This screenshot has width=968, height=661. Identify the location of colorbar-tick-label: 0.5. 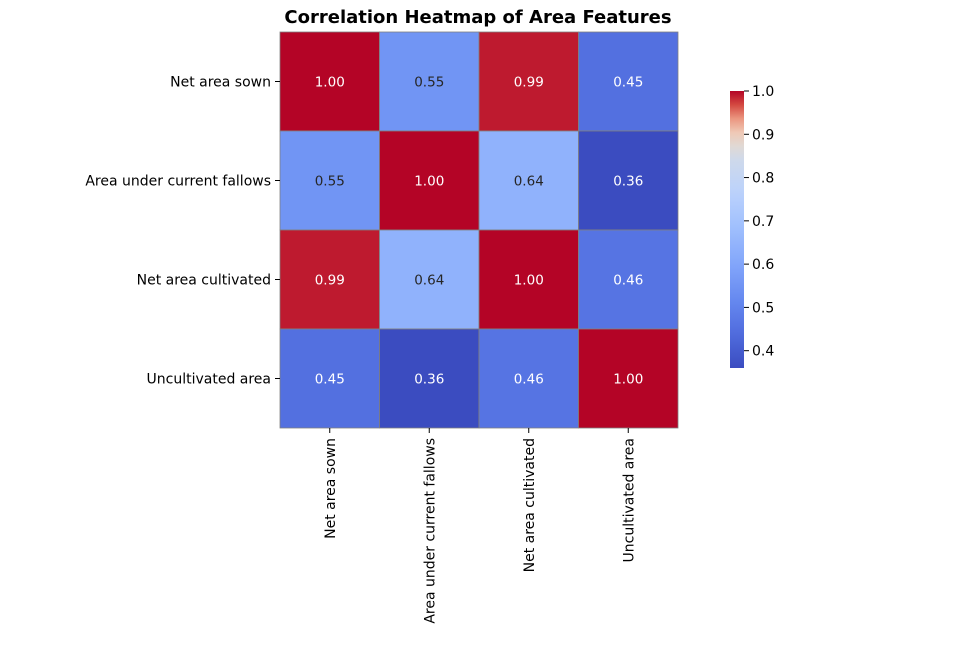
(763, 308).